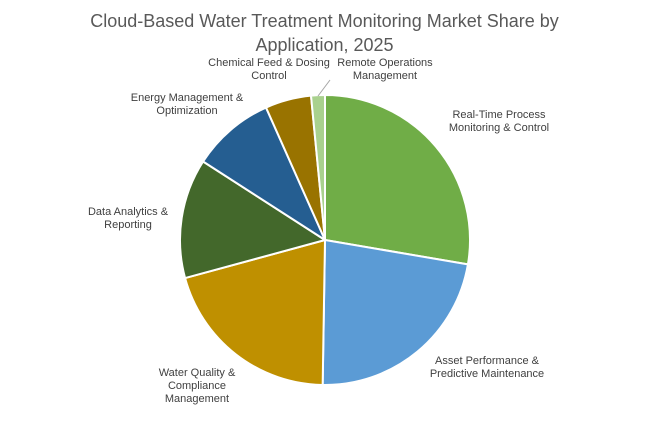 The width and height of the screenshot is (649, 424). What do you see at coordinates (487, 374) in the screenshot?
I see `slice-label-2-line-2: Predictive Maintenance` at bounding box center [487, 374].